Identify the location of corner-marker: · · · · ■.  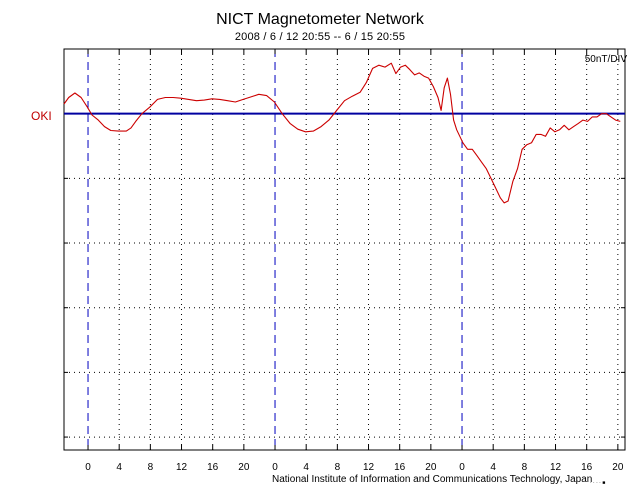
(598, 483).